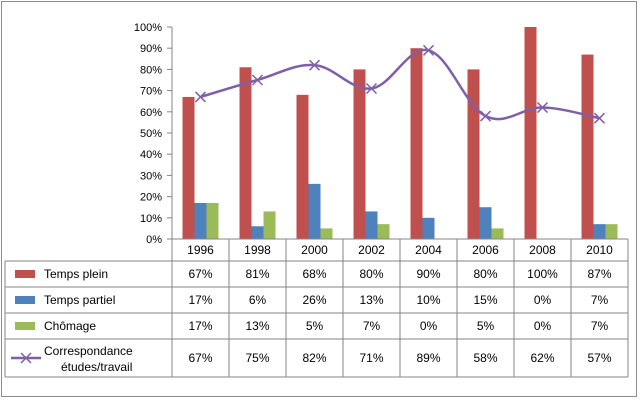 Image resolution: width=640 pixels, height=400 pixels. Describe the element at coordinates (314, 300) in the screenshot. I see `table-value: 26%` at that location.